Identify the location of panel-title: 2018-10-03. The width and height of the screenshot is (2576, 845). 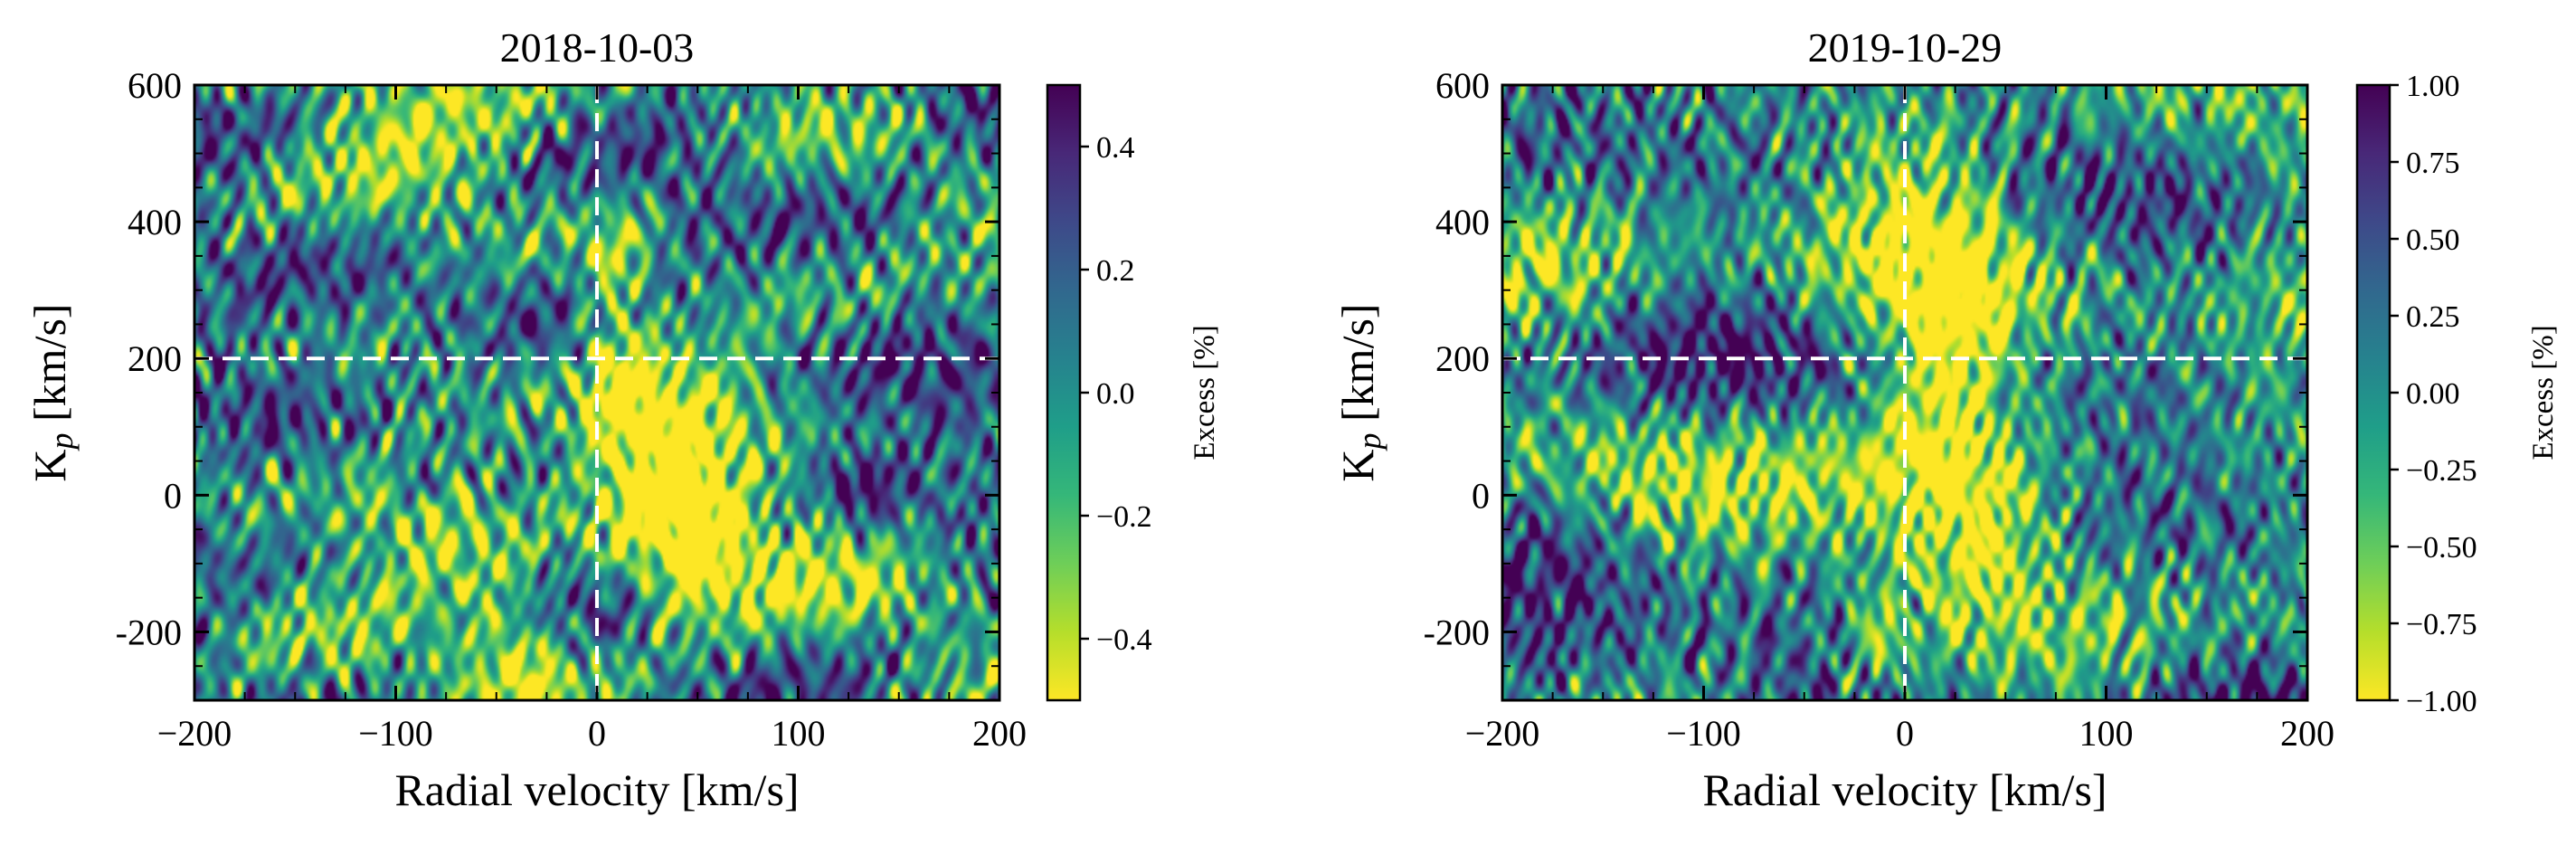
(598, 47).